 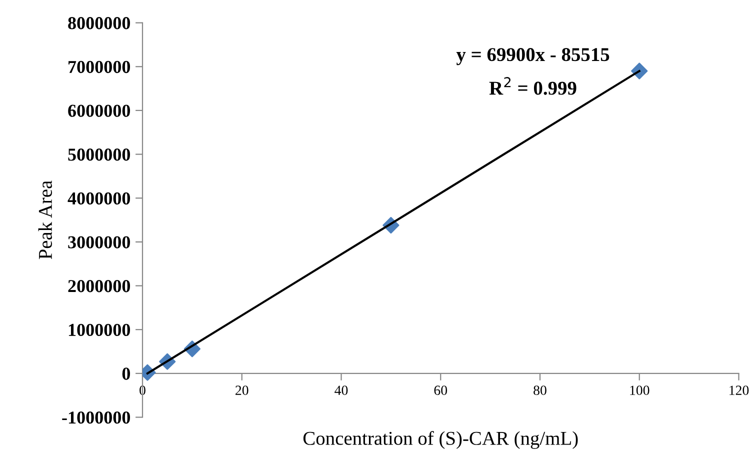 What do you see at coordinates (739, 390) in the screenshot?
I see `x-tick-label: 120` at bounding box center [739, 390].